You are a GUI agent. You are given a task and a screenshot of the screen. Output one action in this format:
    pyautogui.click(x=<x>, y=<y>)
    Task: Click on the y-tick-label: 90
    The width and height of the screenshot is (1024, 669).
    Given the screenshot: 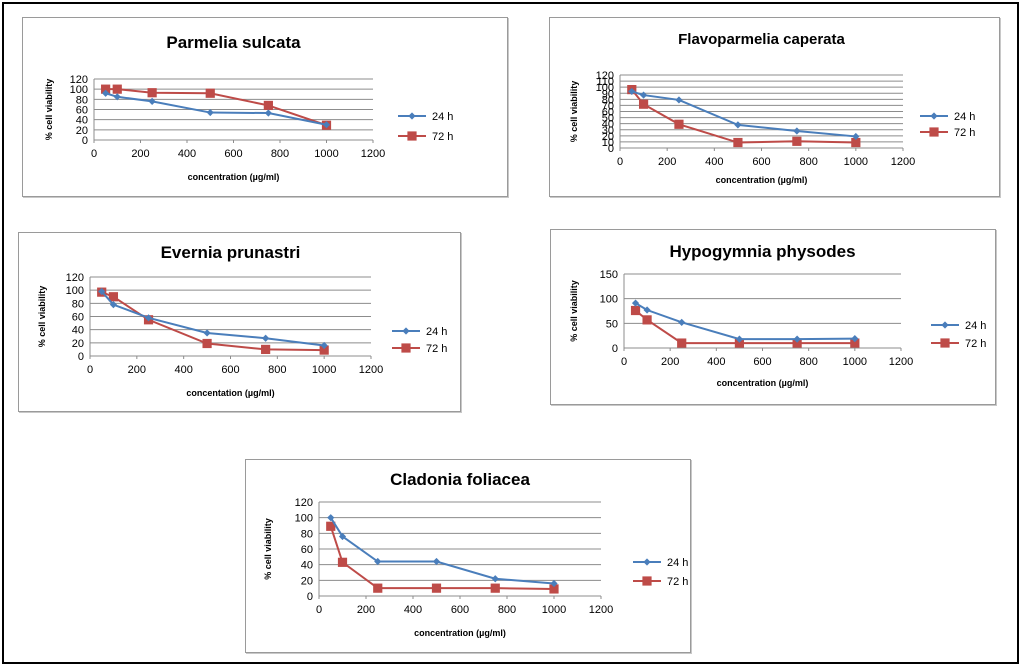 What is the action you would take?
    pyautogui.click(x=608, y=94)
    